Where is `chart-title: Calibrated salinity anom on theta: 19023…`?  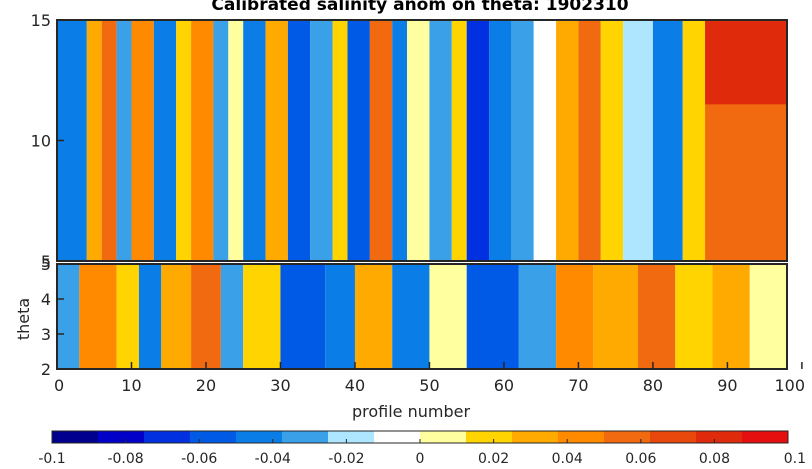
chart-title: Calibrated salinity anom on theta: 19023… is located at coordinates (419, 7).